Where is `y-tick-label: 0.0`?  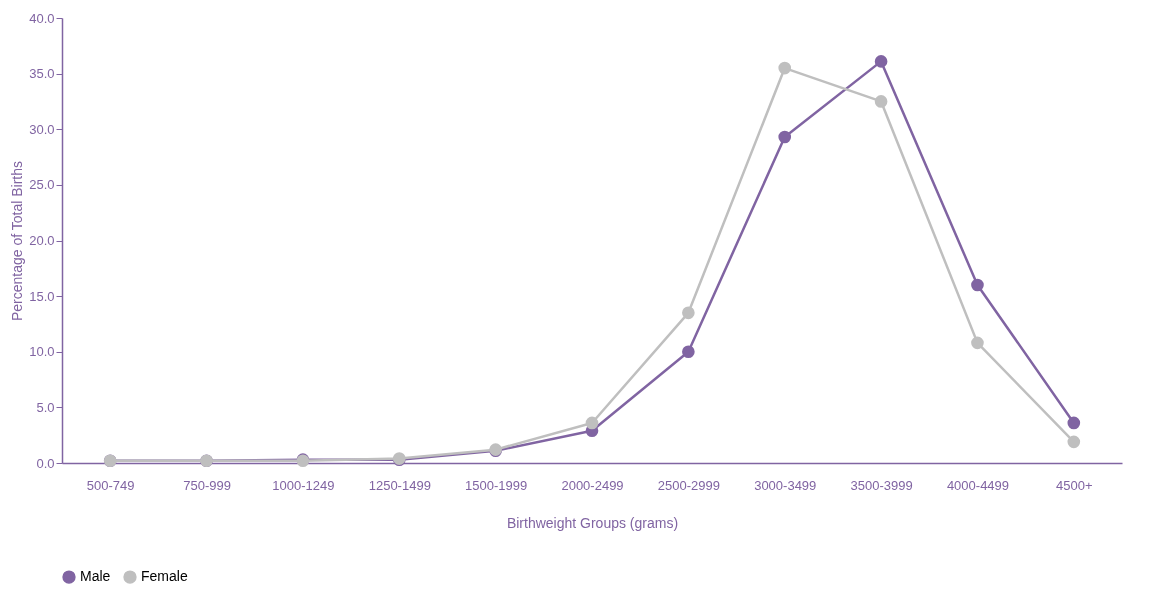 y-tick-label: 0.0 is located at coordinates (45, 463).